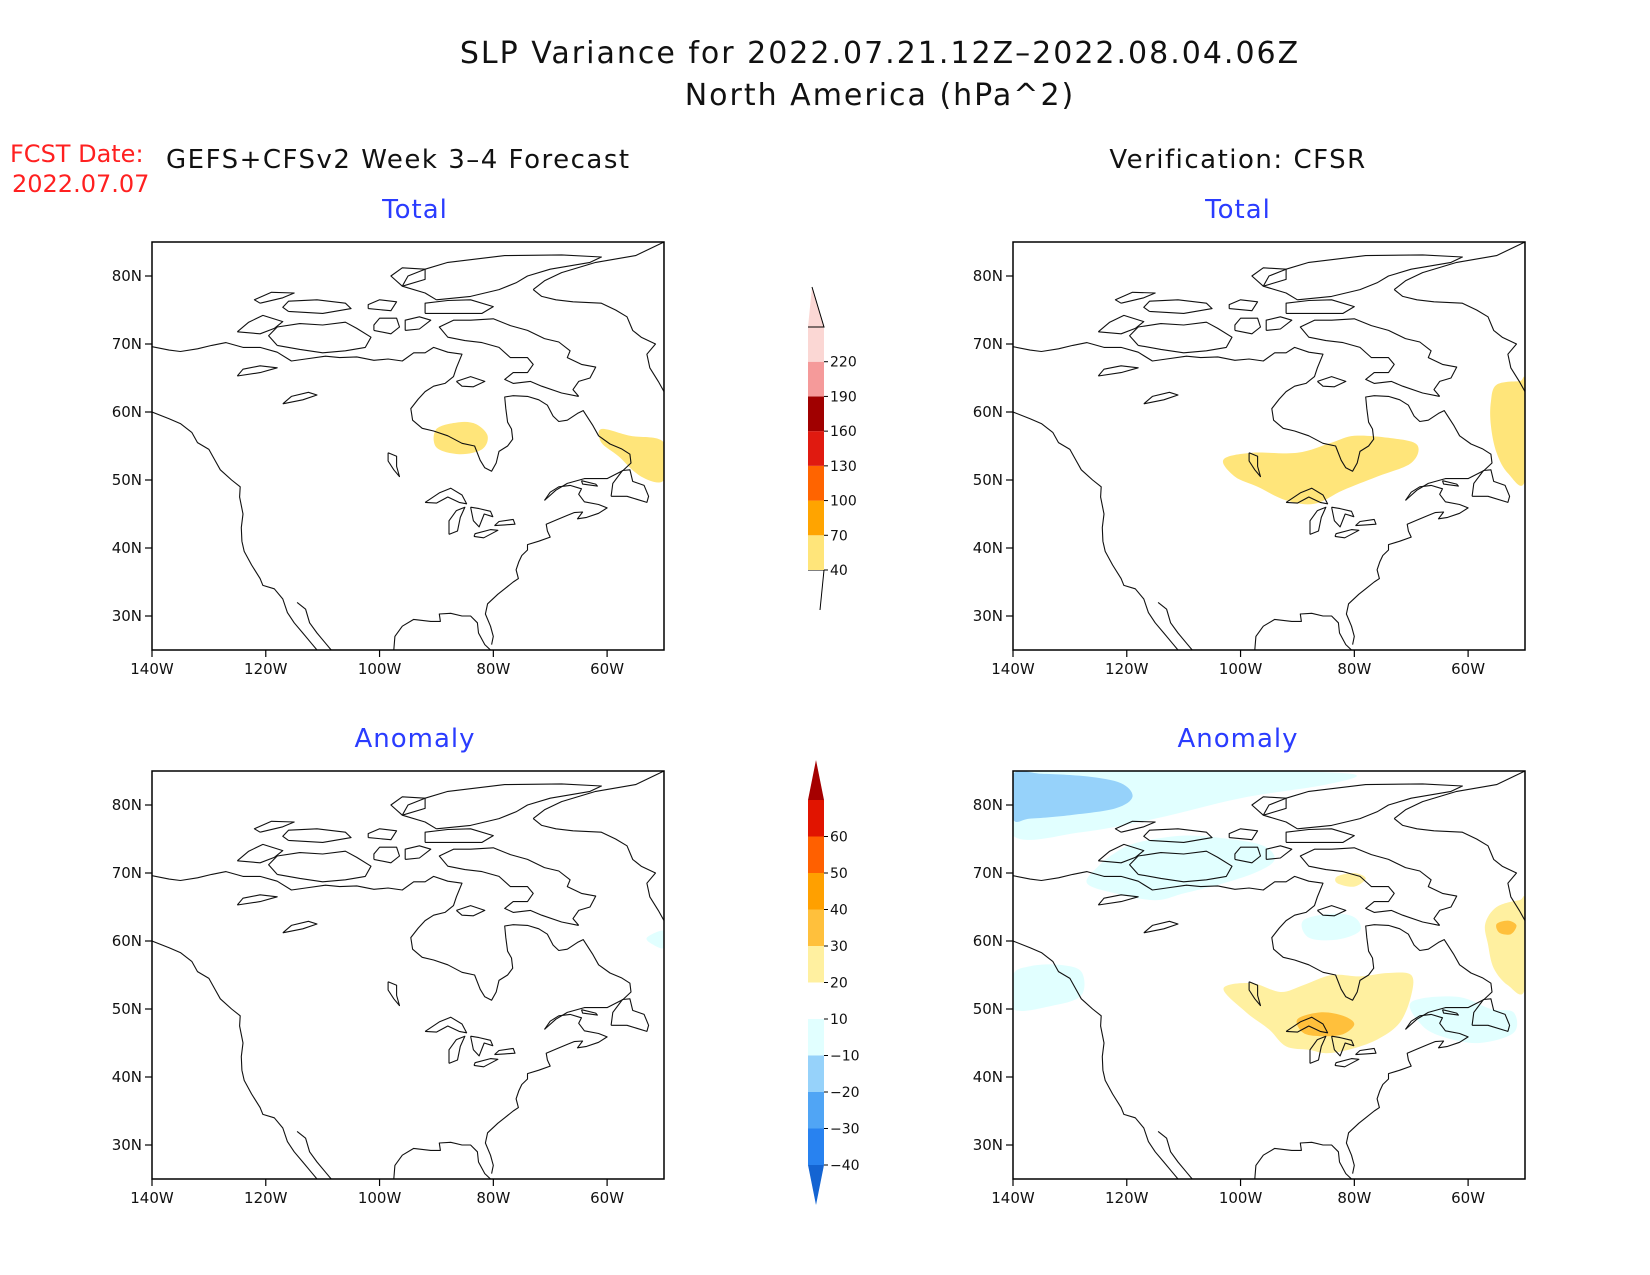  What do you see at coordinates (843, 502) in the screenshot?
I see `colorbar-label: 100` at bounding box center [843, 502].